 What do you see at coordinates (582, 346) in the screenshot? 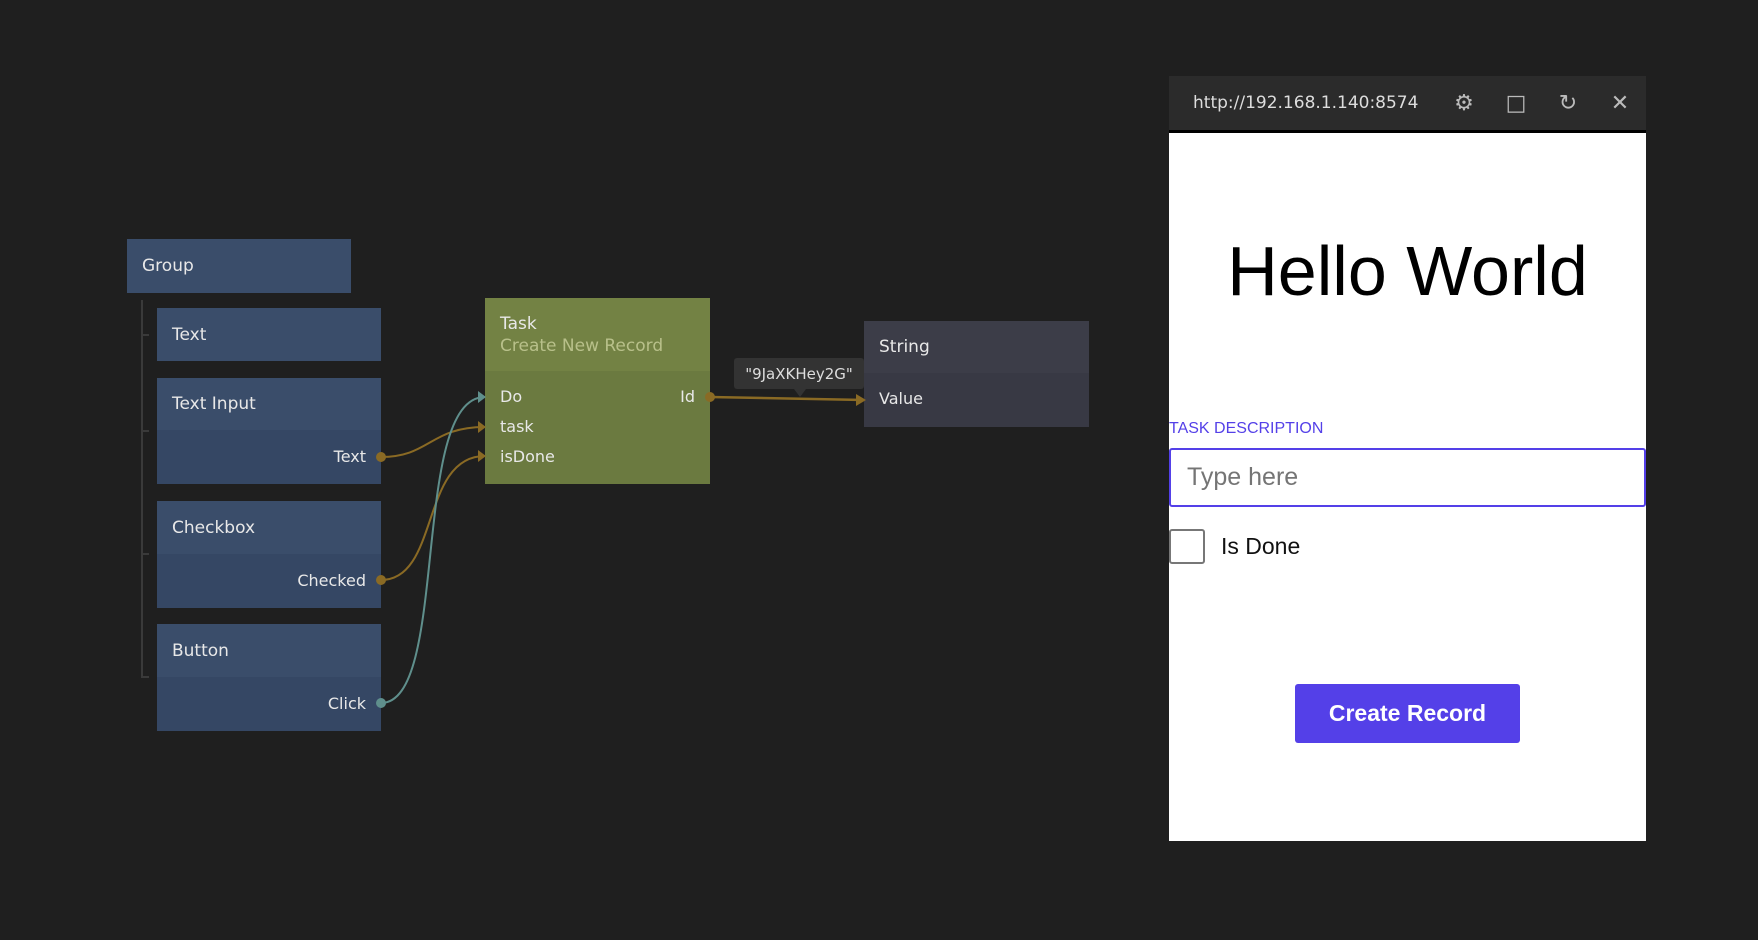
I see `node-subtitle: Create New Record` at bounding box center [582, 346].